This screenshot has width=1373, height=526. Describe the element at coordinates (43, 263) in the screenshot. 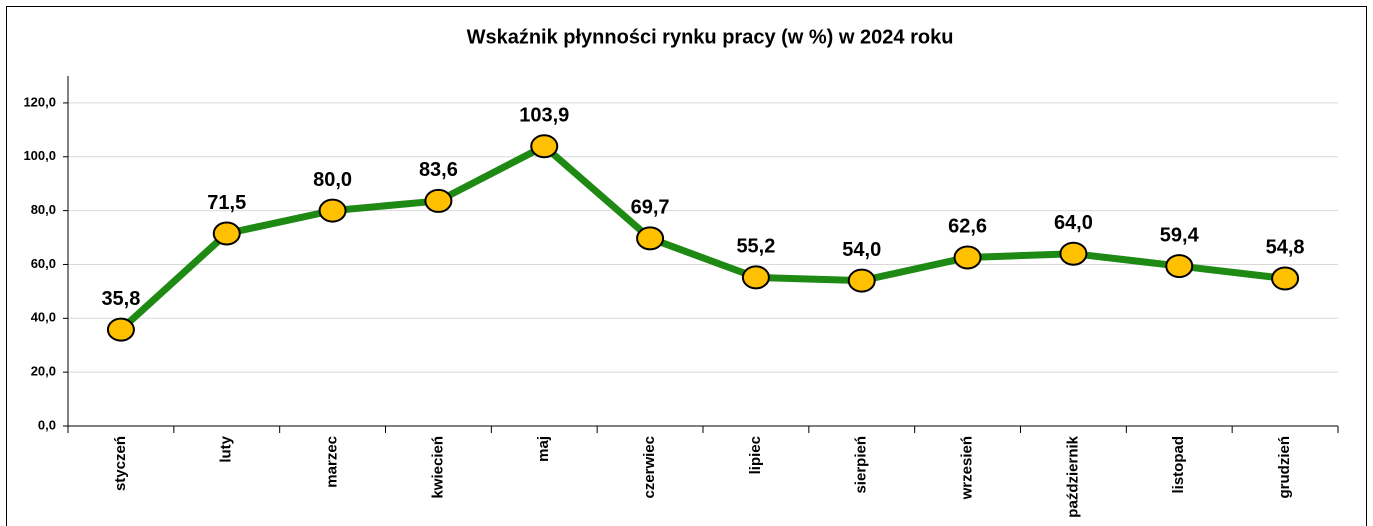

I see `y-tick-label: 60,0` at that location.